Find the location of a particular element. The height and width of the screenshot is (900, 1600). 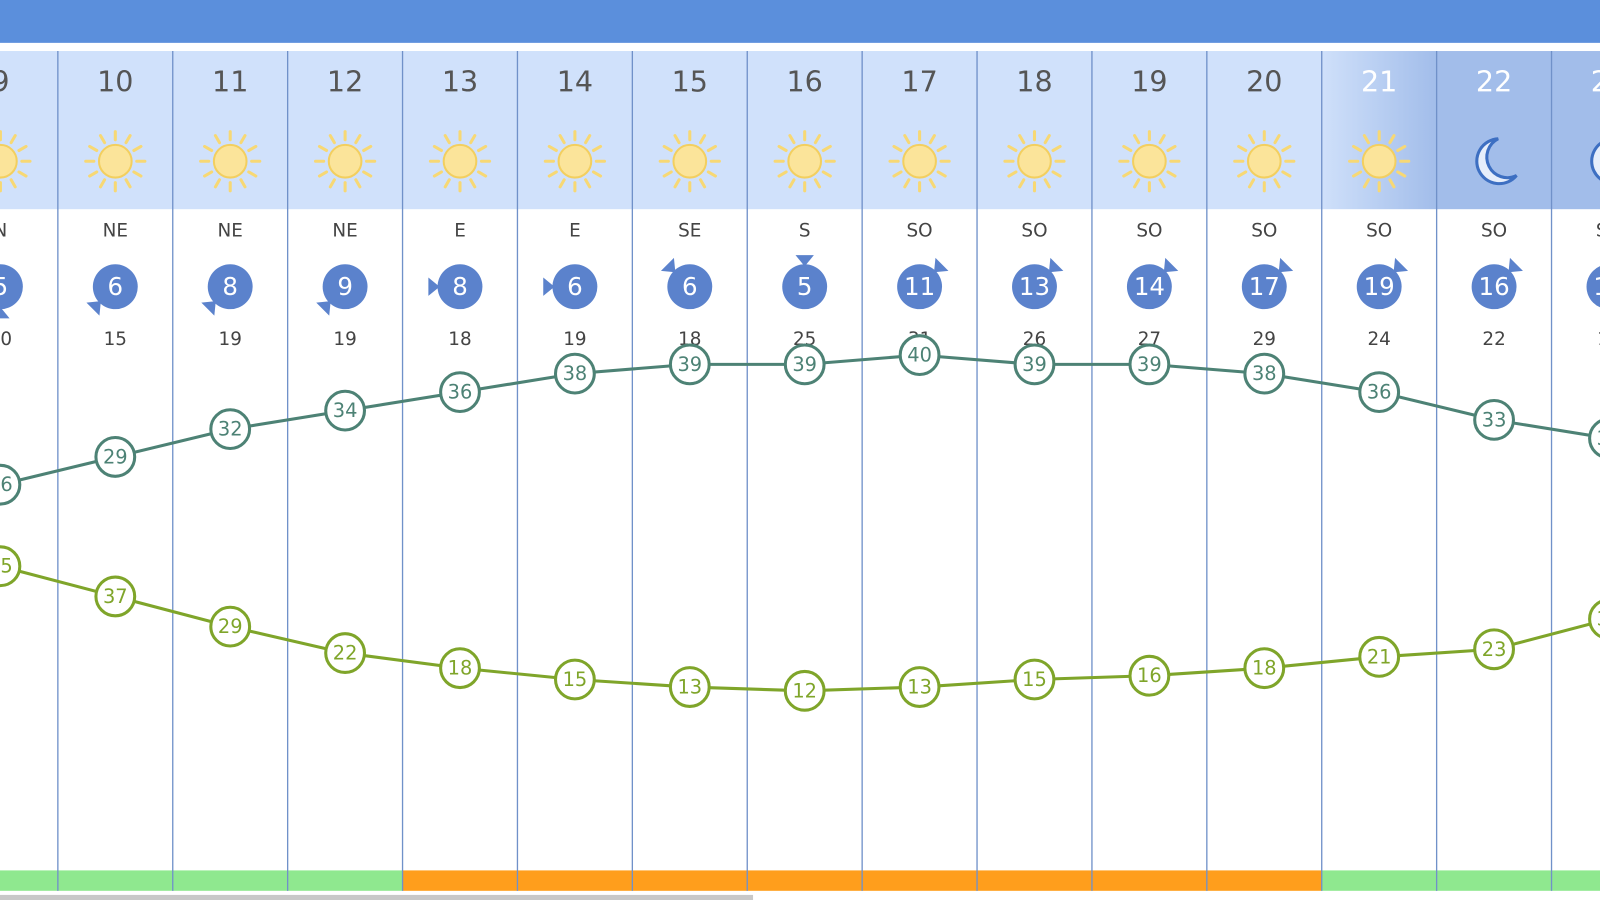

wind-speed: 14 is located at coordinates (1149, 286).